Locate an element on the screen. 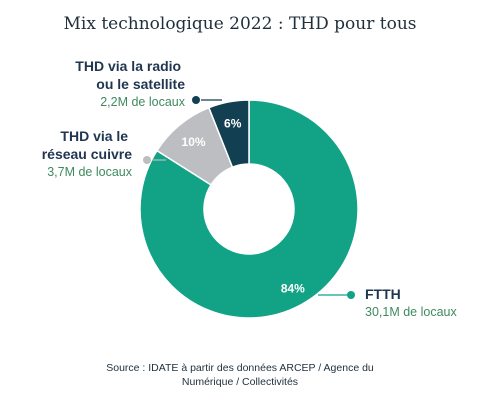 The image size is (480, 405). value-label-radio-satellite: 6% is located at coordinates (233, 124).